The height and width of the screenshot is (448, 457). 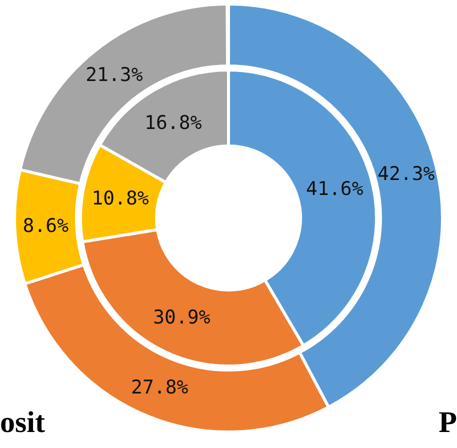 I want to click on data-label: 27.8%, so click(x=159, y=387).